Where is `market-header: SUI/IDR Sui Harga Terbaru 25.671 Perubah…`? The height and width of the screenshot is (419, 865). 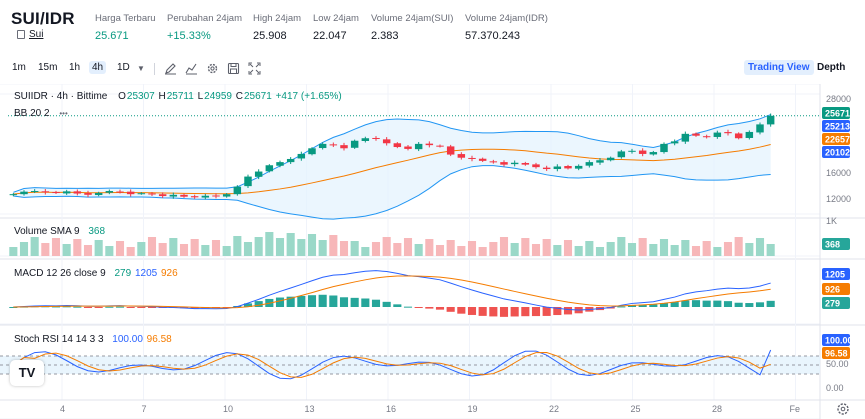 market-header: SUI/IDR Sui Harga Terbaru 25.671 Perubah… is located at coordinates (432, 24).